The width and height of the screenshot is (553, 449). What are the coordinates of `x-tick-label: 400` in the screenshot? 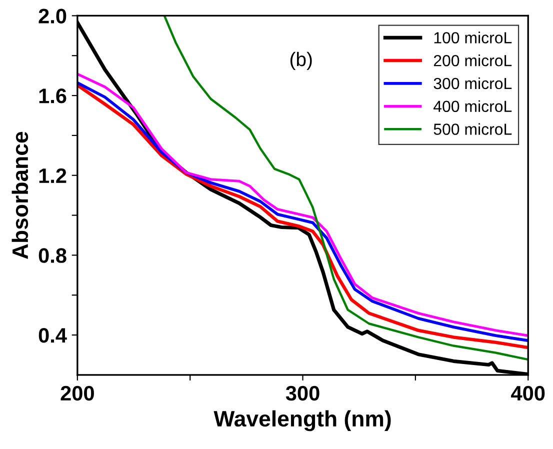 It's located at (528, 393).